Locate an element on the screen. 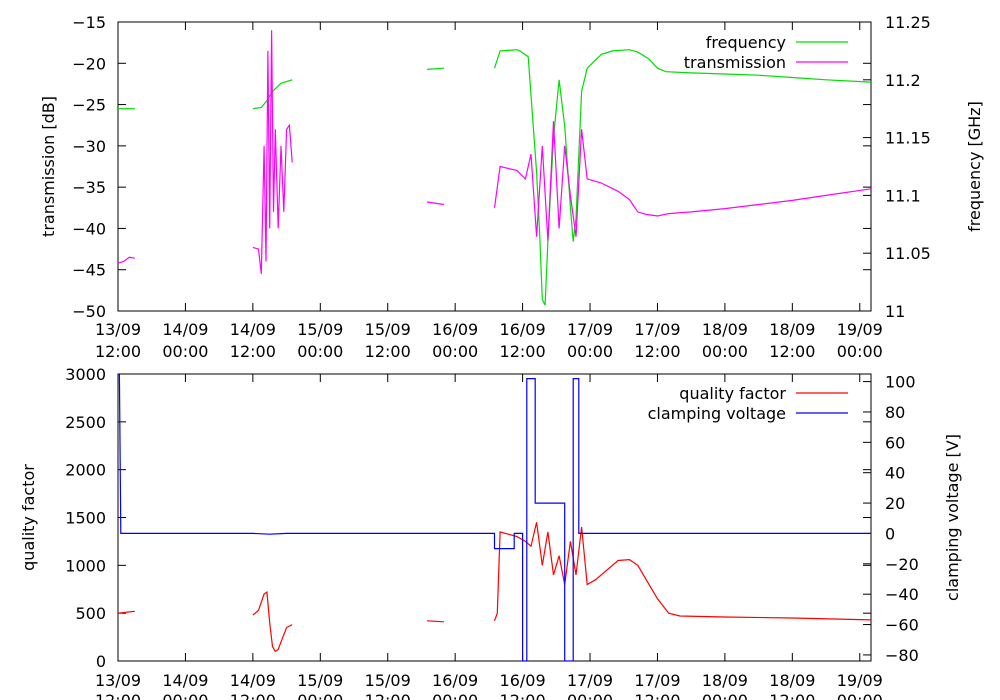  y-tick-label: 1000 is located at coordinates (85, 565).